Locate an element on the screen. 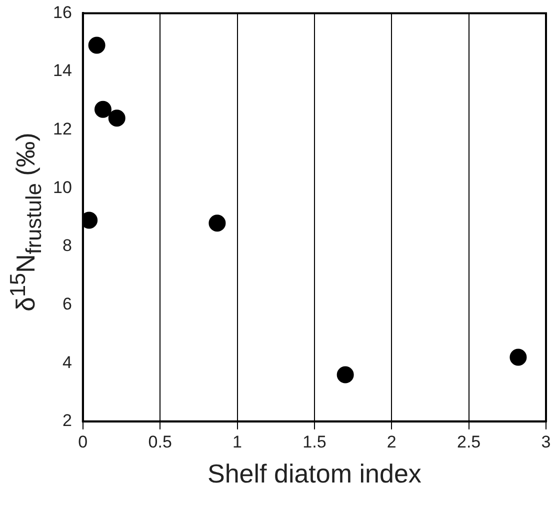 This screenshot has width=556, height=505. y-tick-label: 16 is located at coordinates (62, 12).